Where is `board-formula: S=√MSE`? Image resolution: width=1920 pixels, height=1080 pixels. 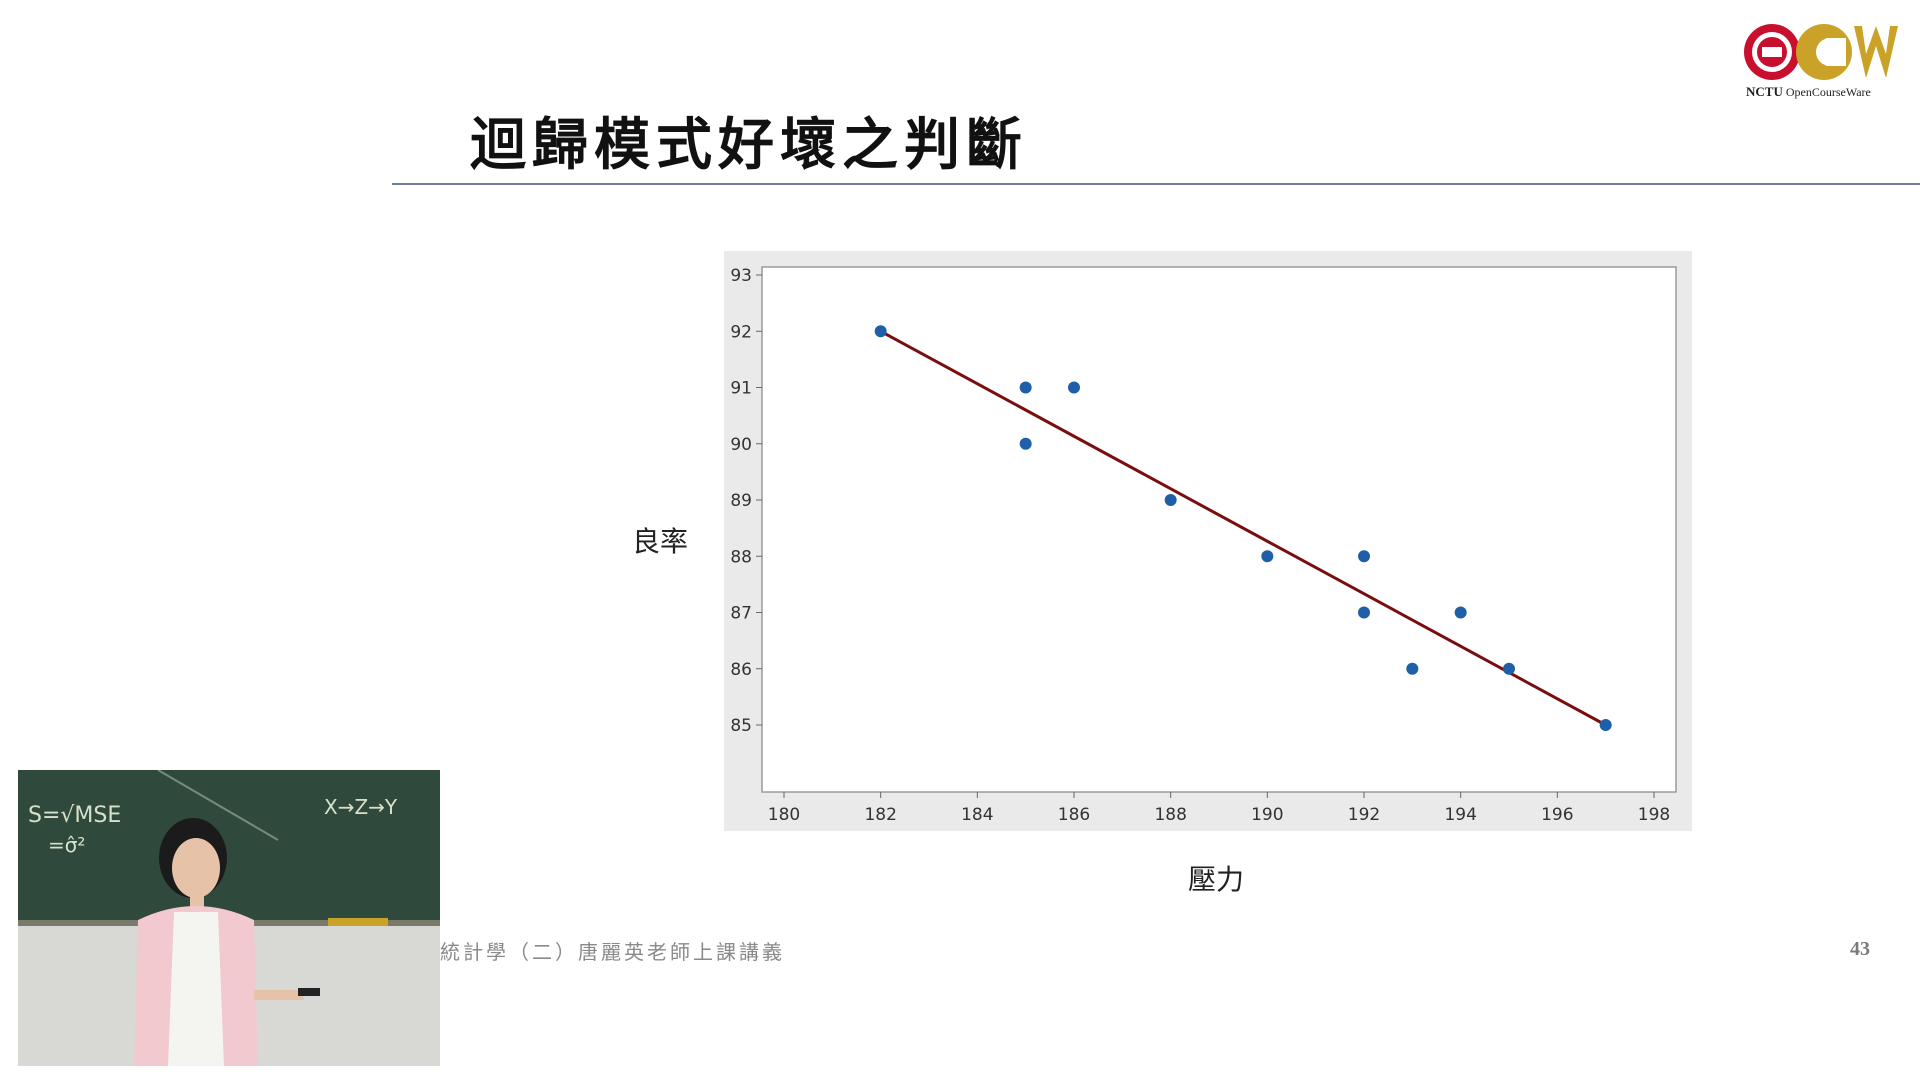
board-formula: S=√MSE is located at coordinates (74, 815).